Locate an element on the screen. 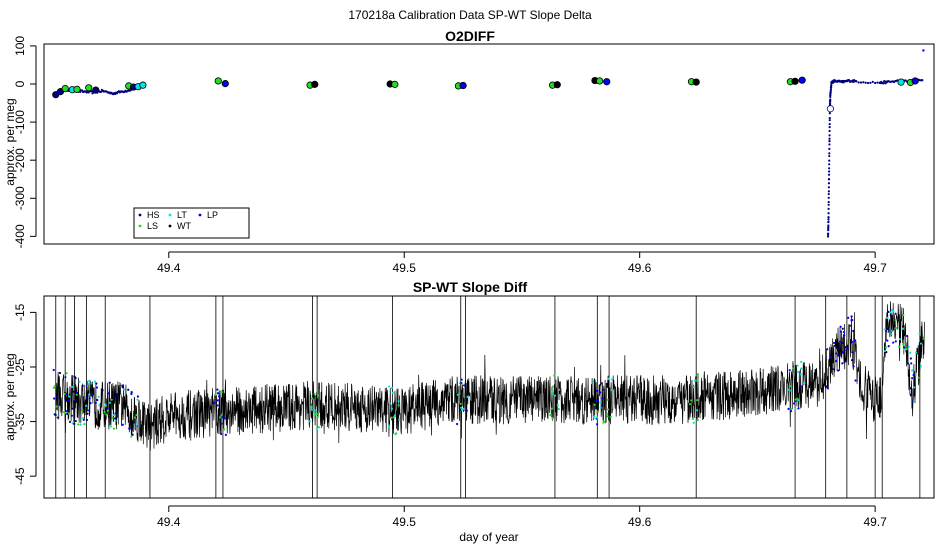  o2diff-y-tick-label: -200 is located at coordinates (20, 160).